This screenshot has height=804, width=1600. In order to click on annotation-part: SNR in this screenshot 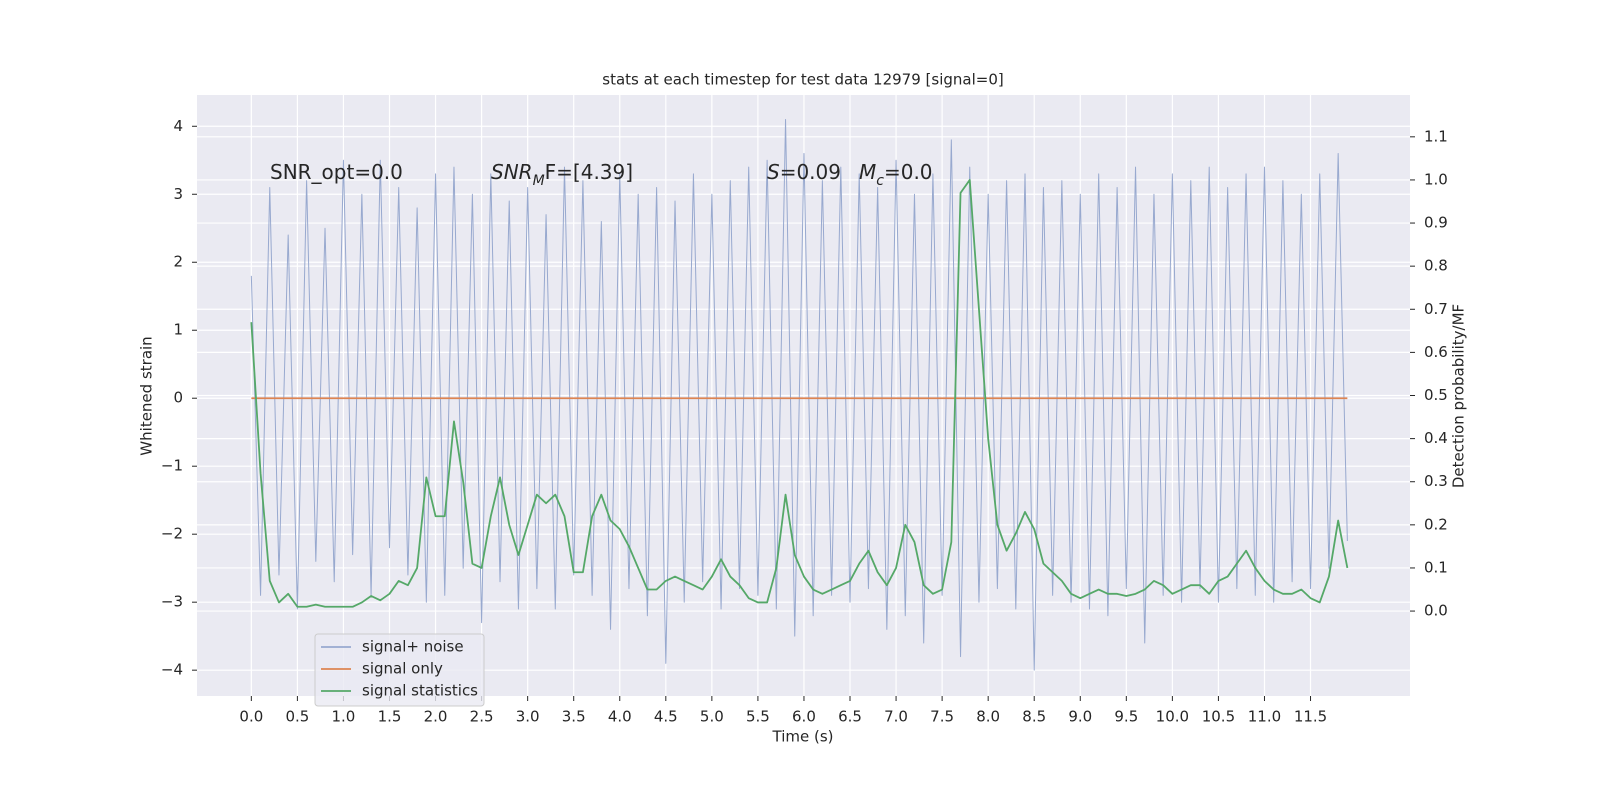, I will do `click(512, 172)`.